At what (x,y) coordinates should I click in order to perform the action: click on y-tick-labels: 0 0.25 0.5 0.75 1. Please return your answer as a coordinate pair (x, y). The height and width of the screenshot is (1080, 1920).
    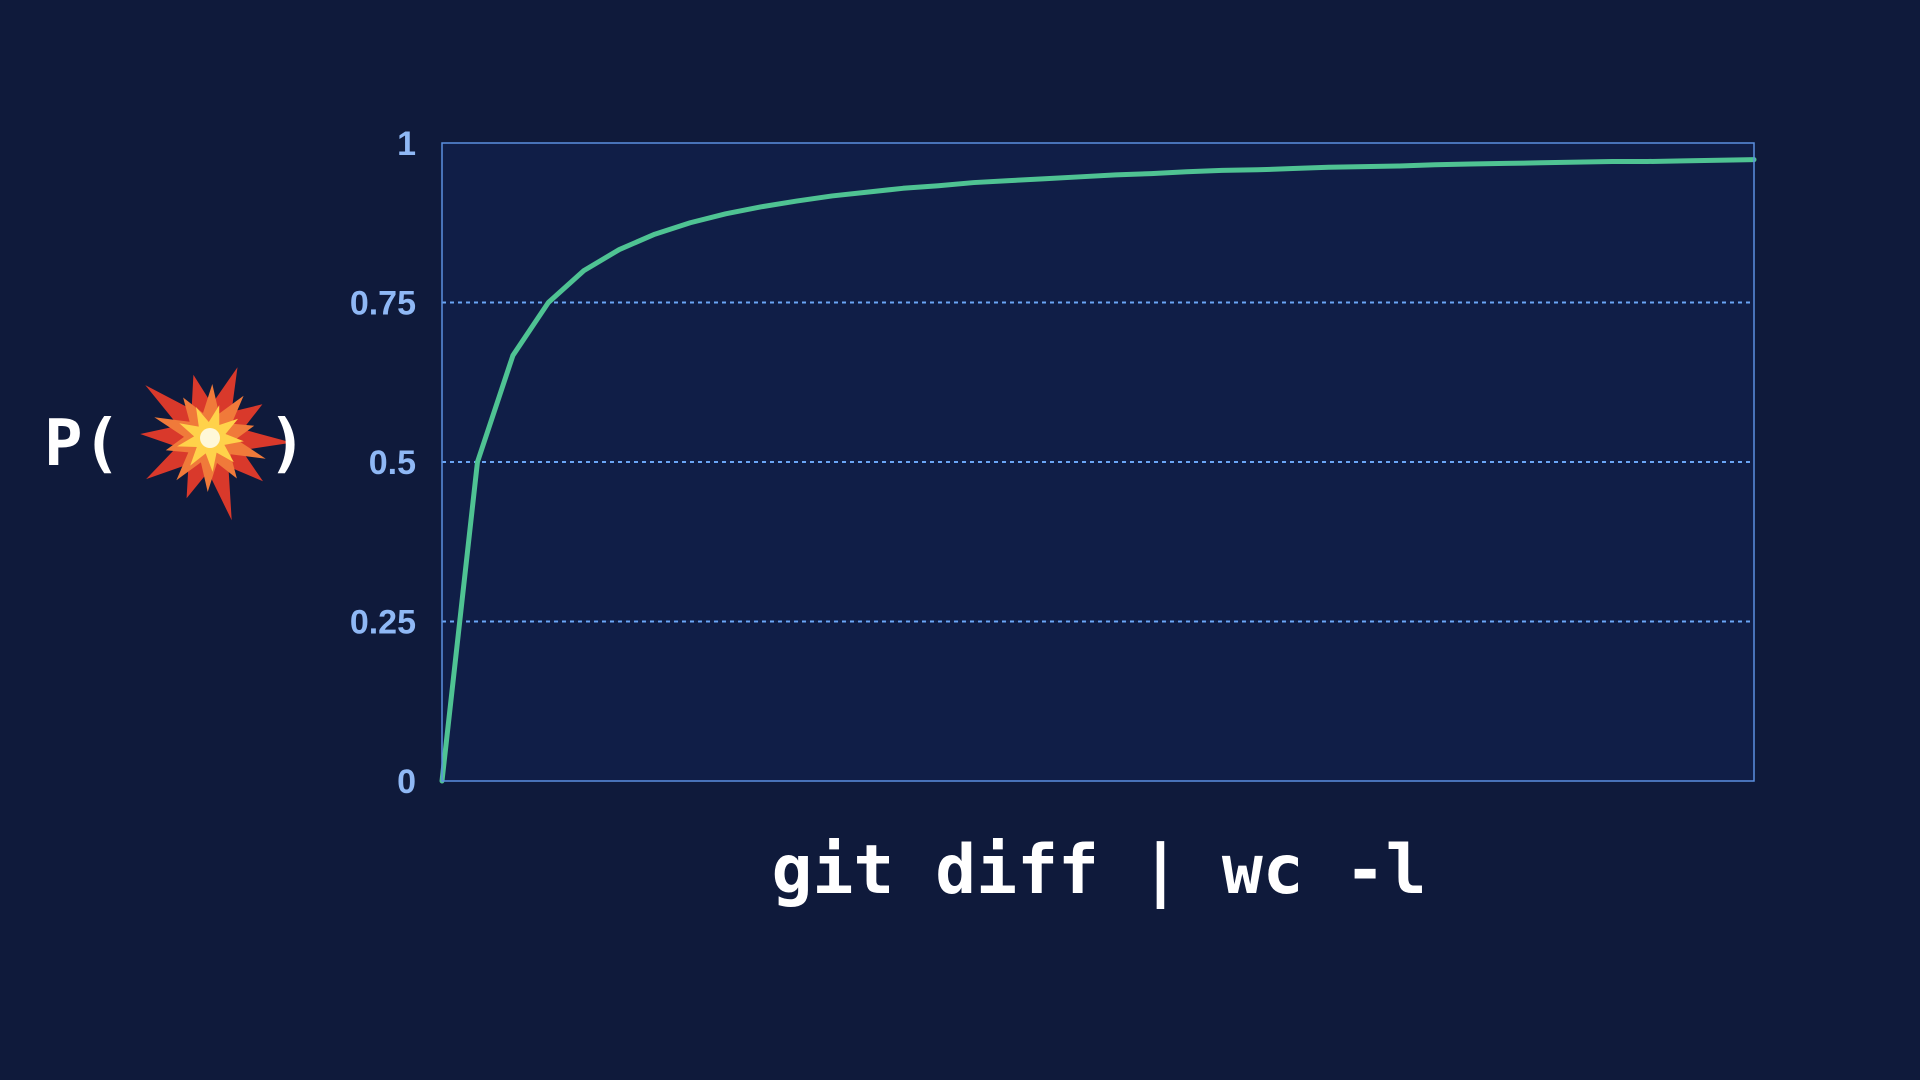
    Looking at the image, I should click on (383, 463).